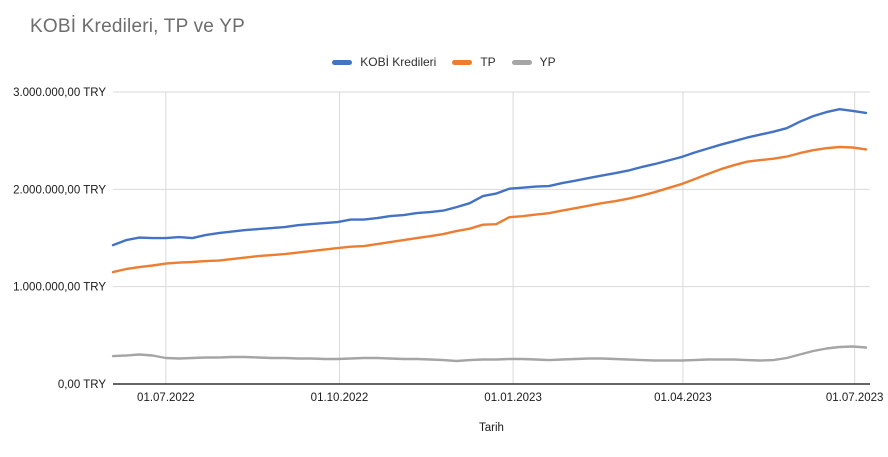 The image size is (888, 457). Describe the element at coordinates (683, 398) in the screenshot. I see `x-tick-label: 01.04.2023` at that location.